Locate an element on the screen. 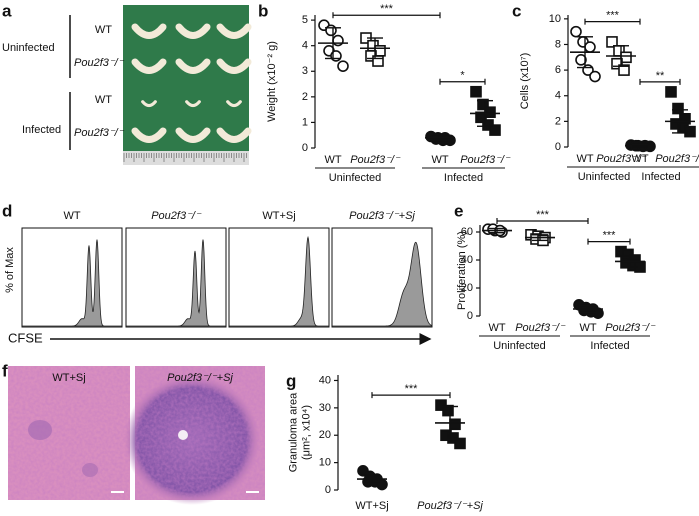 This screenshot has height=516, width=699. y-axis-label: % of Max is located at coordinates (10, 270).